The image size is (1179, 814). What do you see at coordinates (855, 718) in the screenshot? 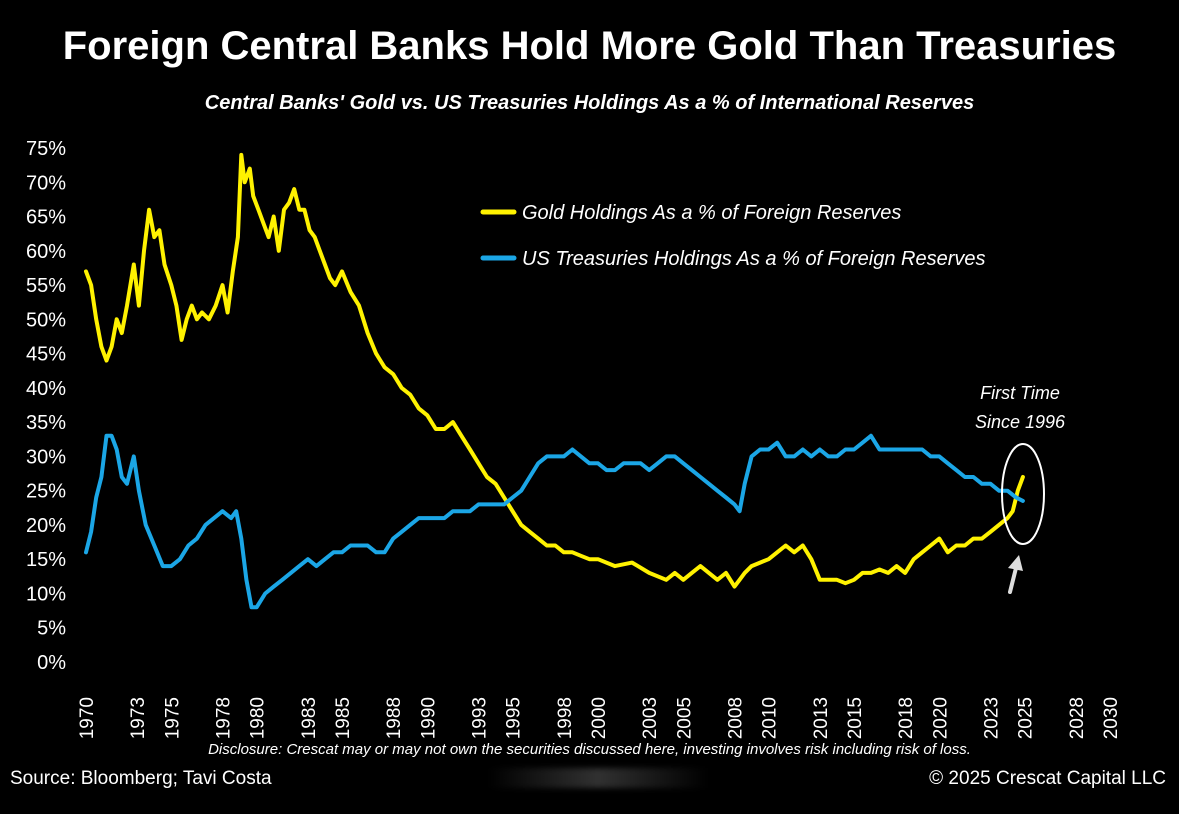
I see `x-tick-label: 2015` at bounding box center [855, 718].